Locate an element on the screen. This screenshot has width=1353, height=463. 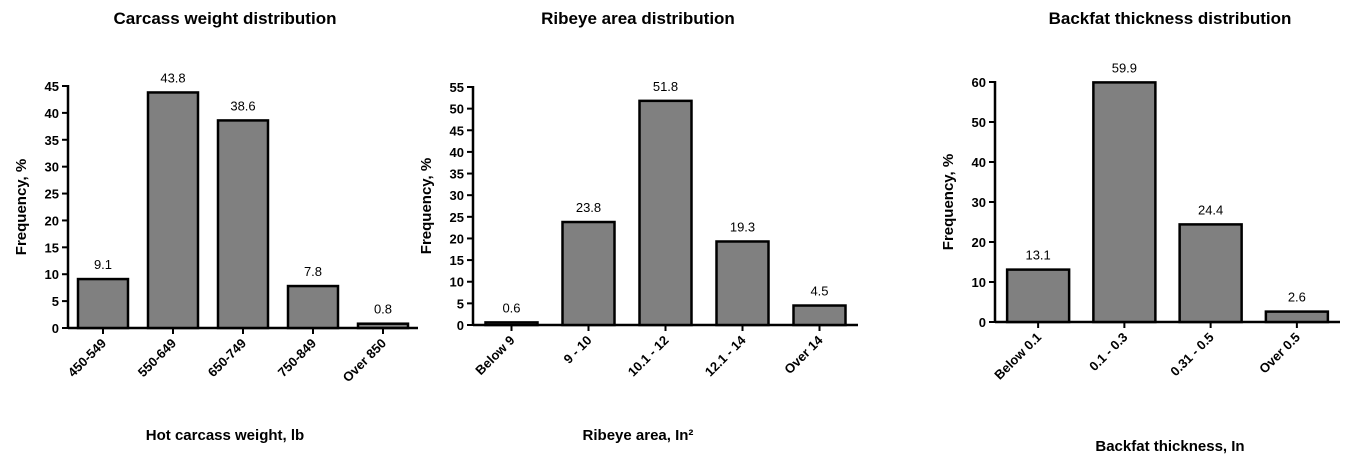
x-tick-label: Over 850 is located at coordinates (364, 360).